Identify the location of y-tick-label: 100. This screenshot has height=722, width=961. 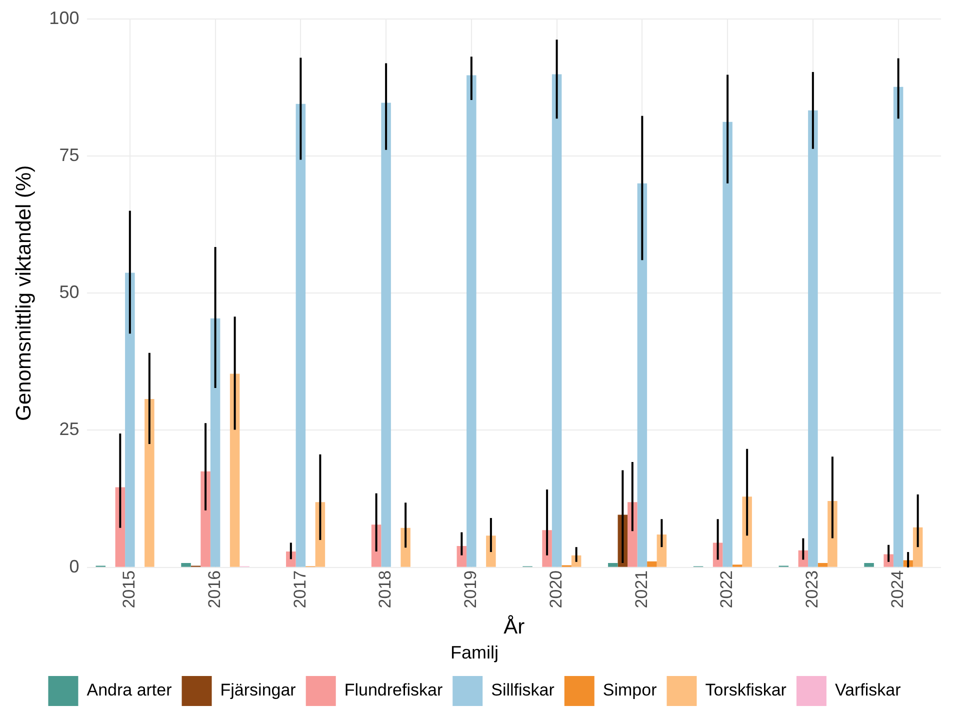
(64, 18).